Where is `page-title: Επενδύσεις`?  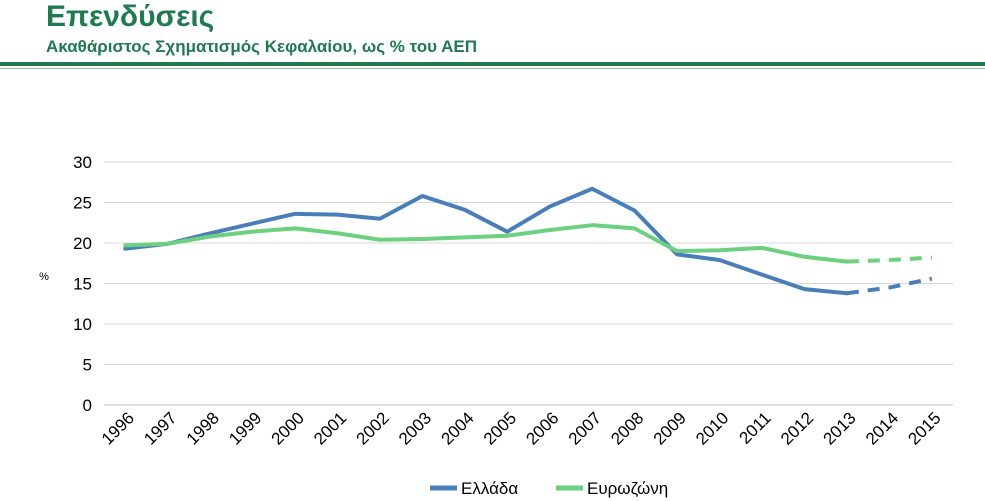 page-title: Επενδύσεις is located at coordinates (130, 16).